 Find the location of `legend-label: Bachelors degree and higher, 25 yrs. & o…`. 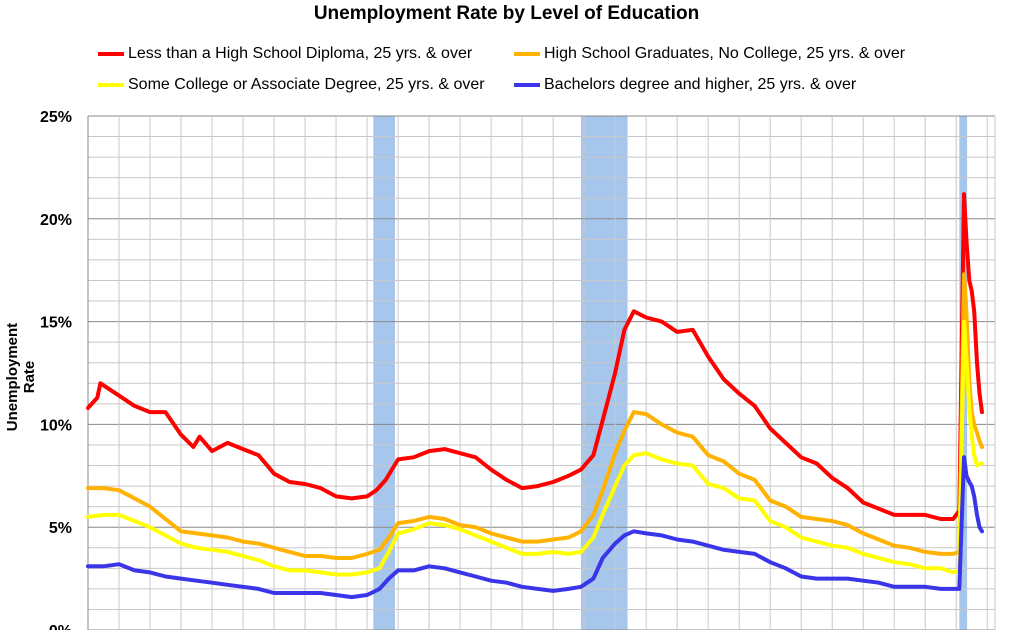

legend-label: Bachelors degree and higher, 25 yrs. & o… is located at coordinates (700, 84).